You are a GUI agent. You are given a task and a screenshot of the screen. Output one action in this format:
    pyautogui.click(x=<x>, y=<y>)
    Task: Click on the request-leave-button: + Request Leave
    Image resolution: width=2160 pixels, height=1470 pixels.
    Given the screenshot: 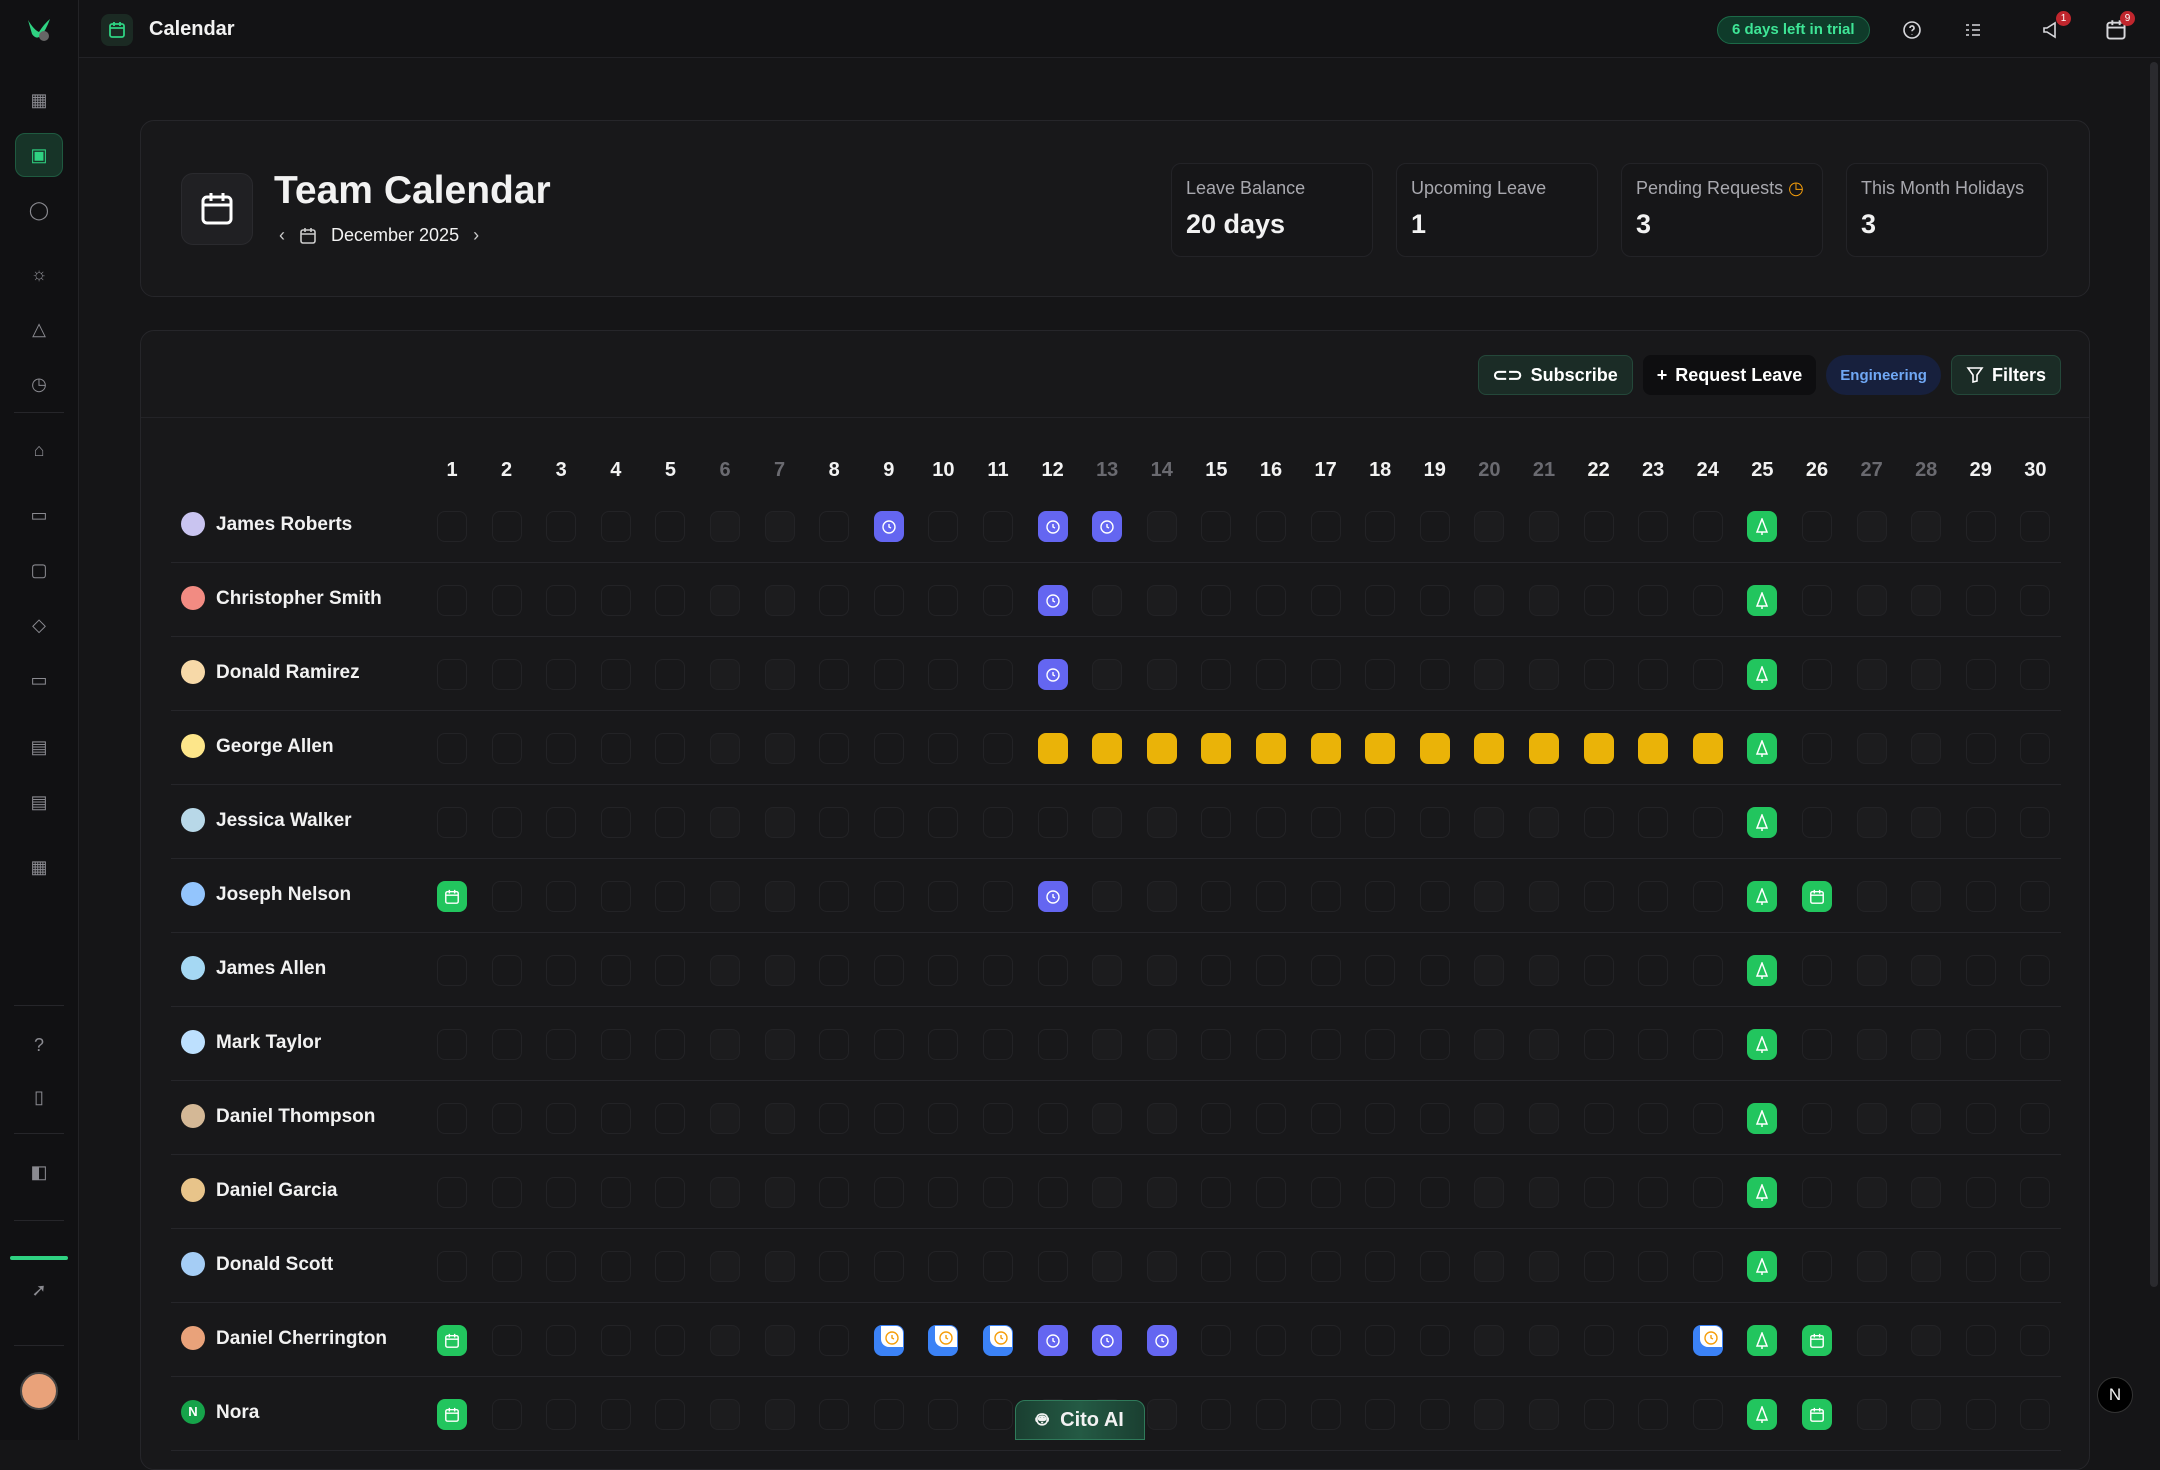 What is the action you would take?
    pyautogui.click(x=1729, y=375)
    